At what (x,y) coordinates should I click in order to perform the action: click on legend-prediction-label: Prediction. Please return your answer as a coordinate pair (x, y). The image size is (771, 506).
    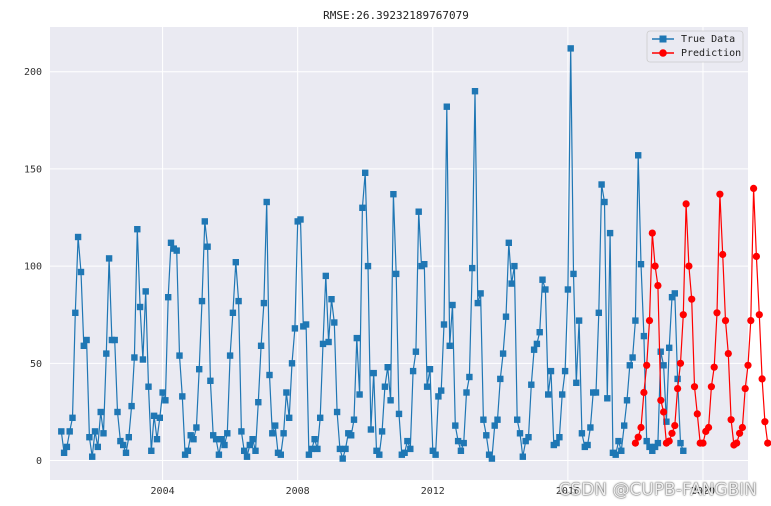
    Looking at the image, I should click on (711, 53).